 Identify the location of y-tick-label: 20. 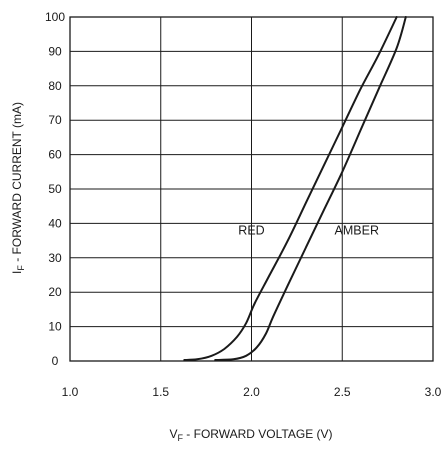
(55, 292).